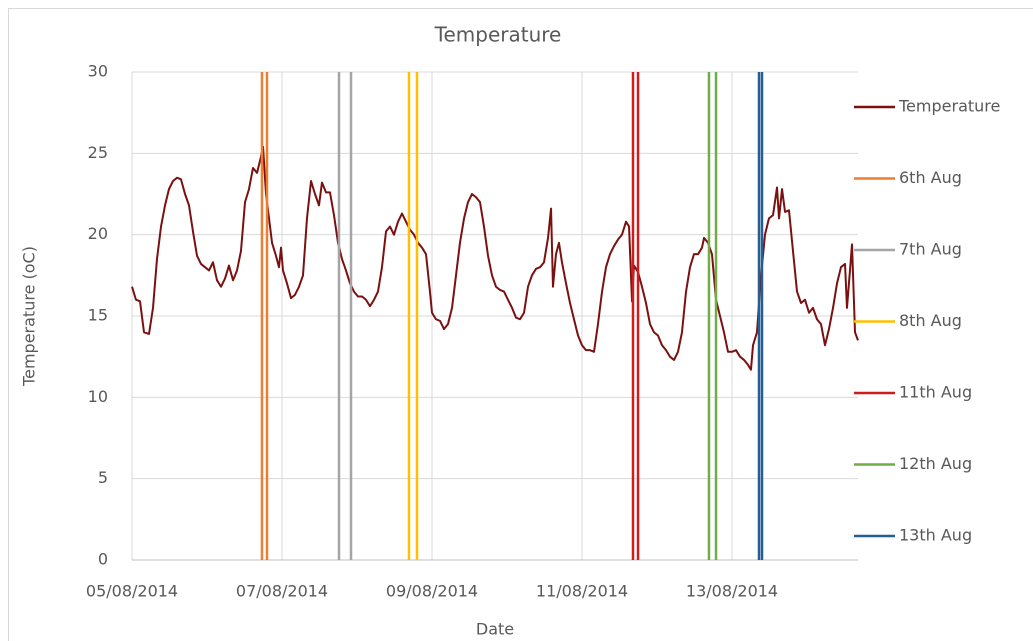  What do you see at coordinates (98, 152) in the screenshot?
I see `y-tick-label: 25` at bounding box center [98, 152].